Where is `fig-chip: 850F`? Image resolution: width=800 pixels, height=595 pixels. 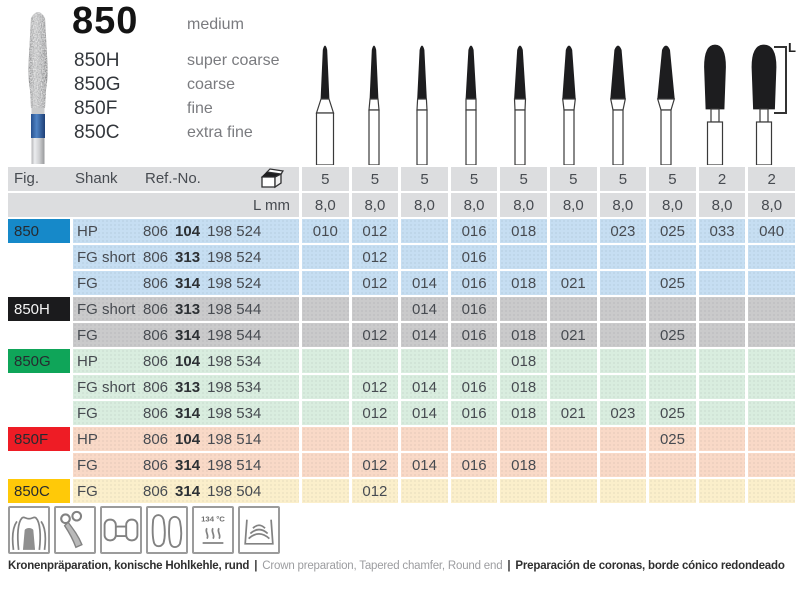 fig-chip: 850F is located at coordinates (39, 439).